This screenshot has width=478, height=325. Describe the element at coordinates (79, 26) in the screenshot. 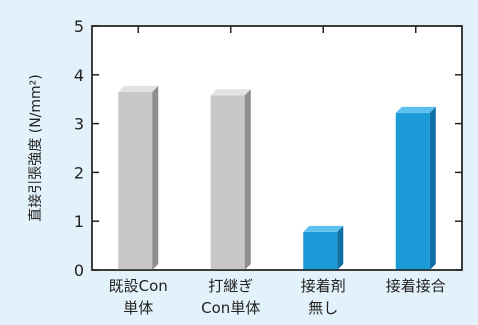

I see `y-tick-label: 5` at that location.